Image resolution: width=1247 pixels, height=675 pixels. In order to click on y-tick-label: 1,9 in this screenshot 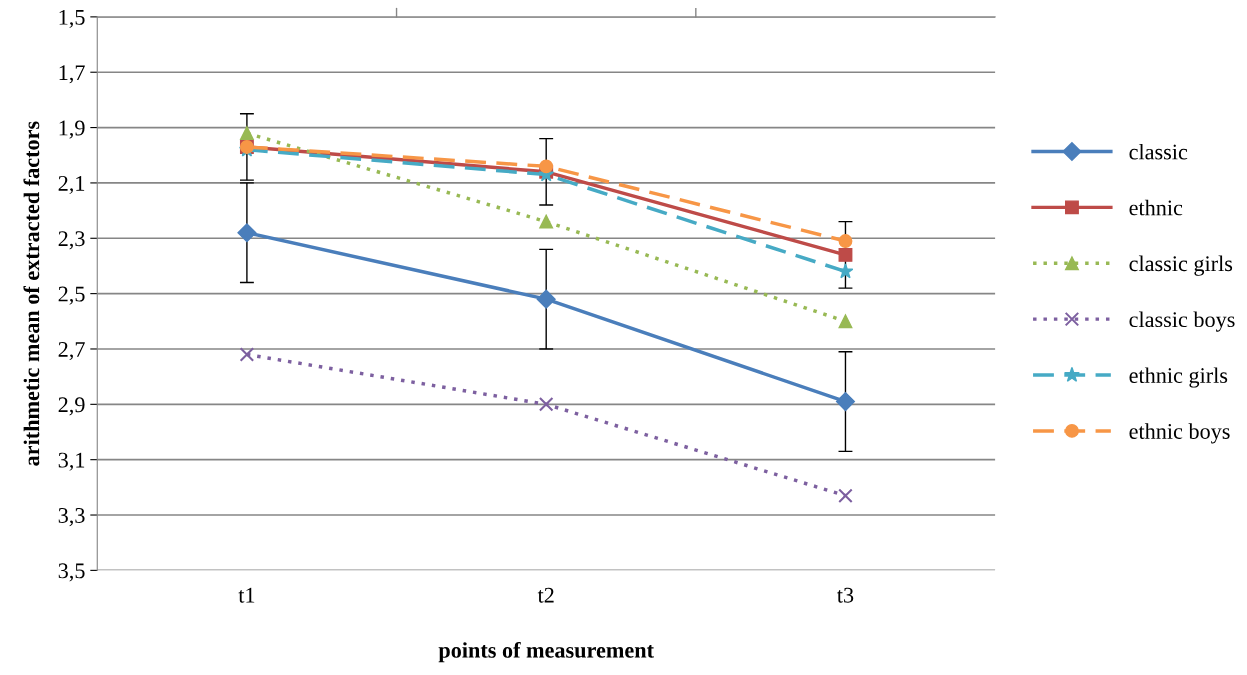, I will do `click(72, 129)`.